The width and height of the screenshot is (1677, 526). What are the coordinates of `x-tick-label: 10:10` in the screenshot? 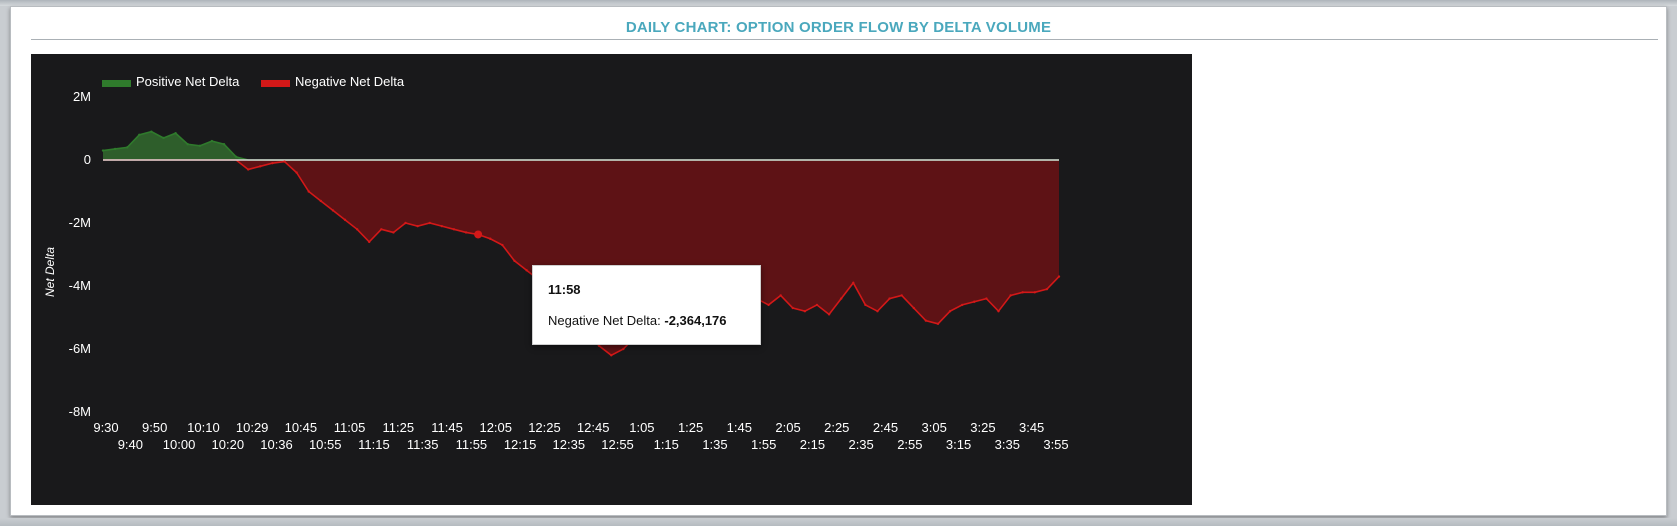 It's located at (203, 427).